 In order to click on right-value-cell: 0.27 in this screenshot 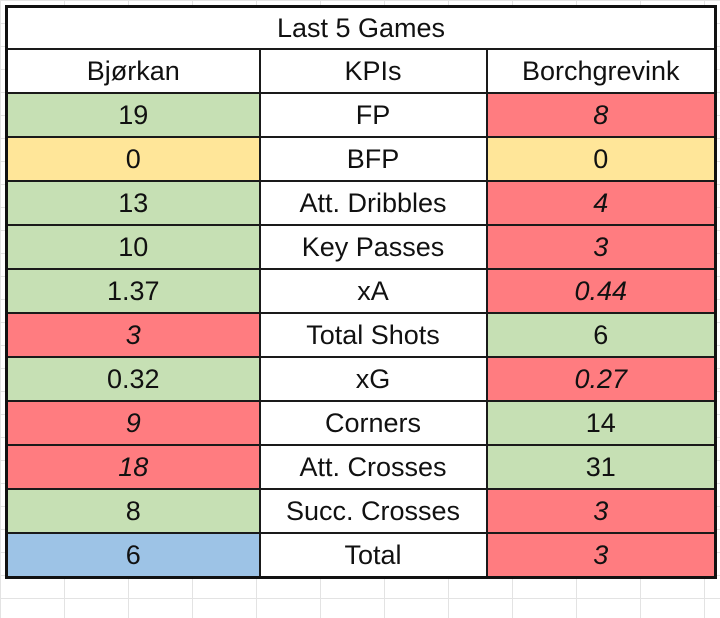, I will do `click(601, 379)`.